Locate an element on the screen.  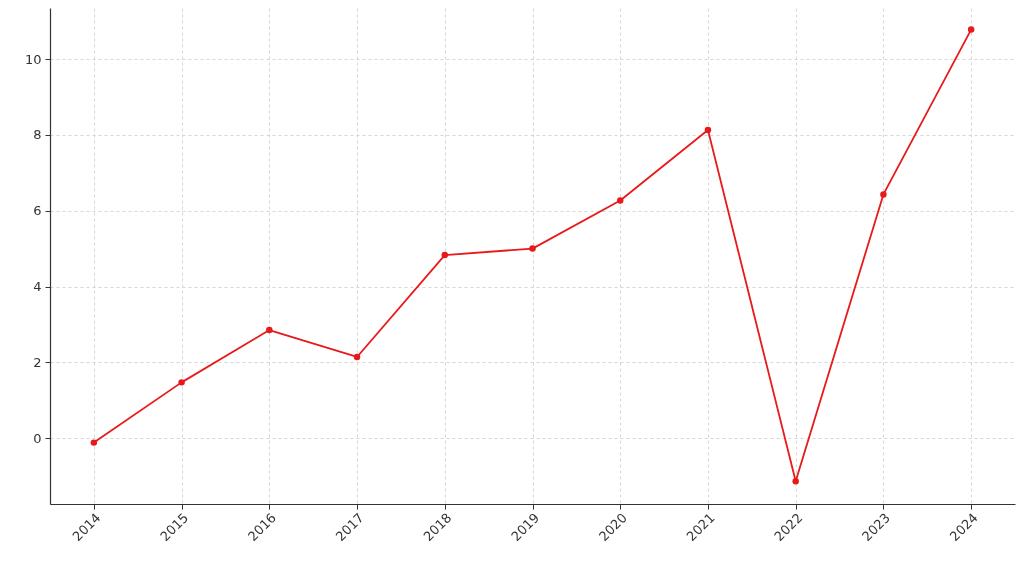
y-tick-label: 8 is located at coordinates (37, 135).